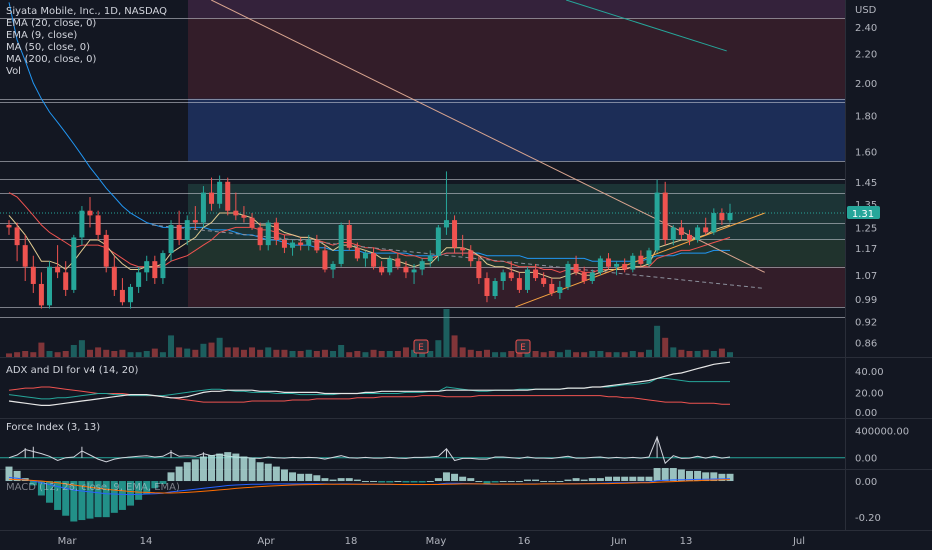 This screenshot has height=550, width=932. Describe the element at coordinates (431, 541) in the screenshot. I see `time-axis: Mar 14 Apr 18 May 16 Jun 13 Jul` at that location.